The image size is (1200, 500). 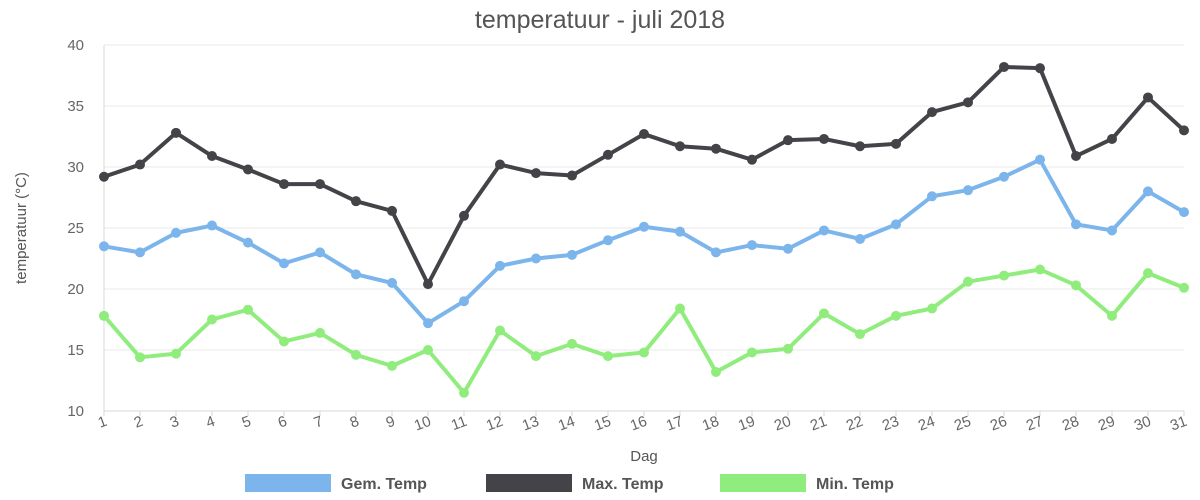 I want to click on legend-item: Gem. Temp, so click(x=336, y=483).